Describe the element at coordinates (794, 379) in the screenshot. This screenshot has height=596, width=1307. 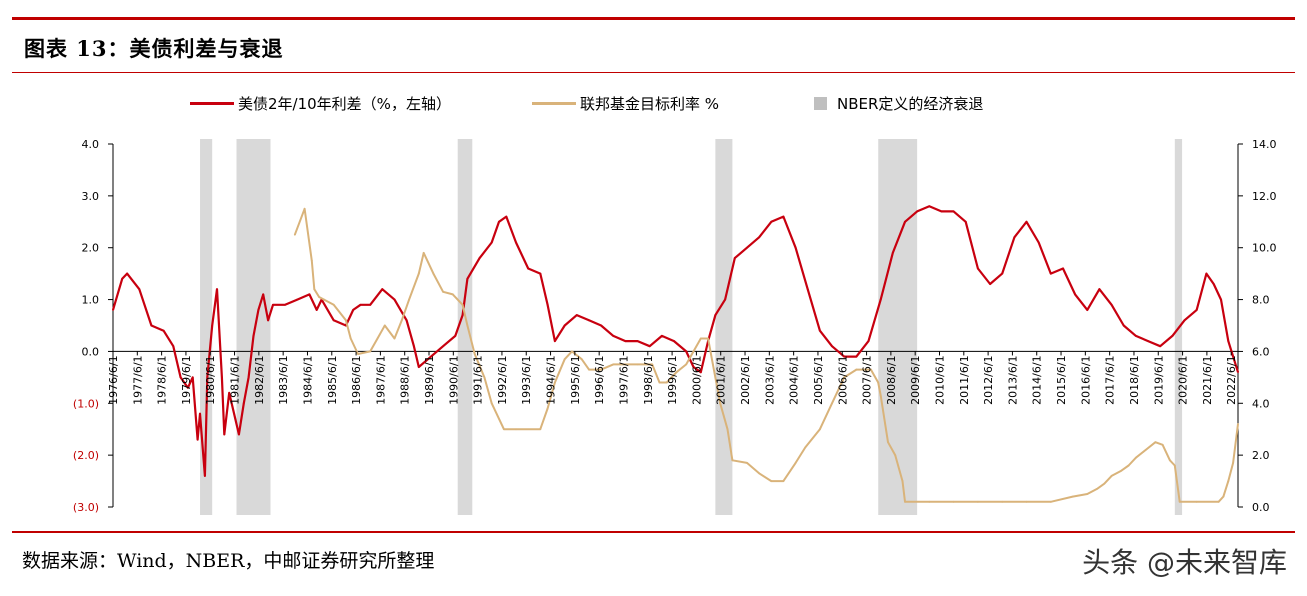
I see `x-tick-label: 2004/6/1` at that location.